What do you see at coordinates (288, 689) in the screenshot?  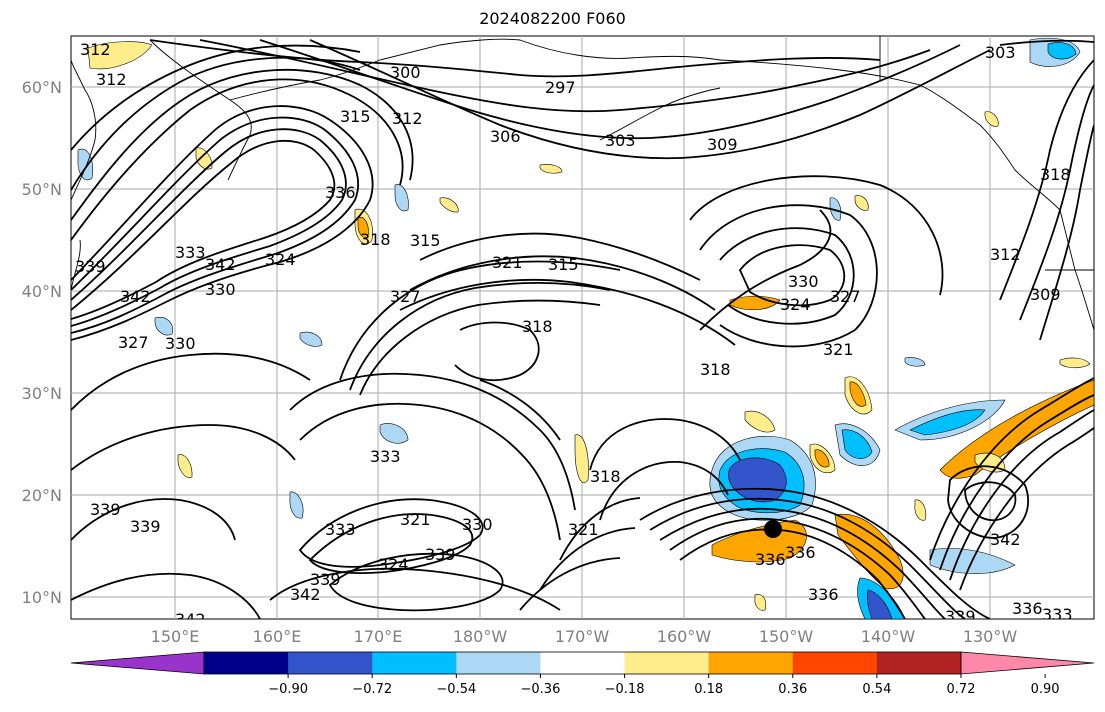 I see `colorbar-tick-label: −0.90` at bounding box center [288, 689].